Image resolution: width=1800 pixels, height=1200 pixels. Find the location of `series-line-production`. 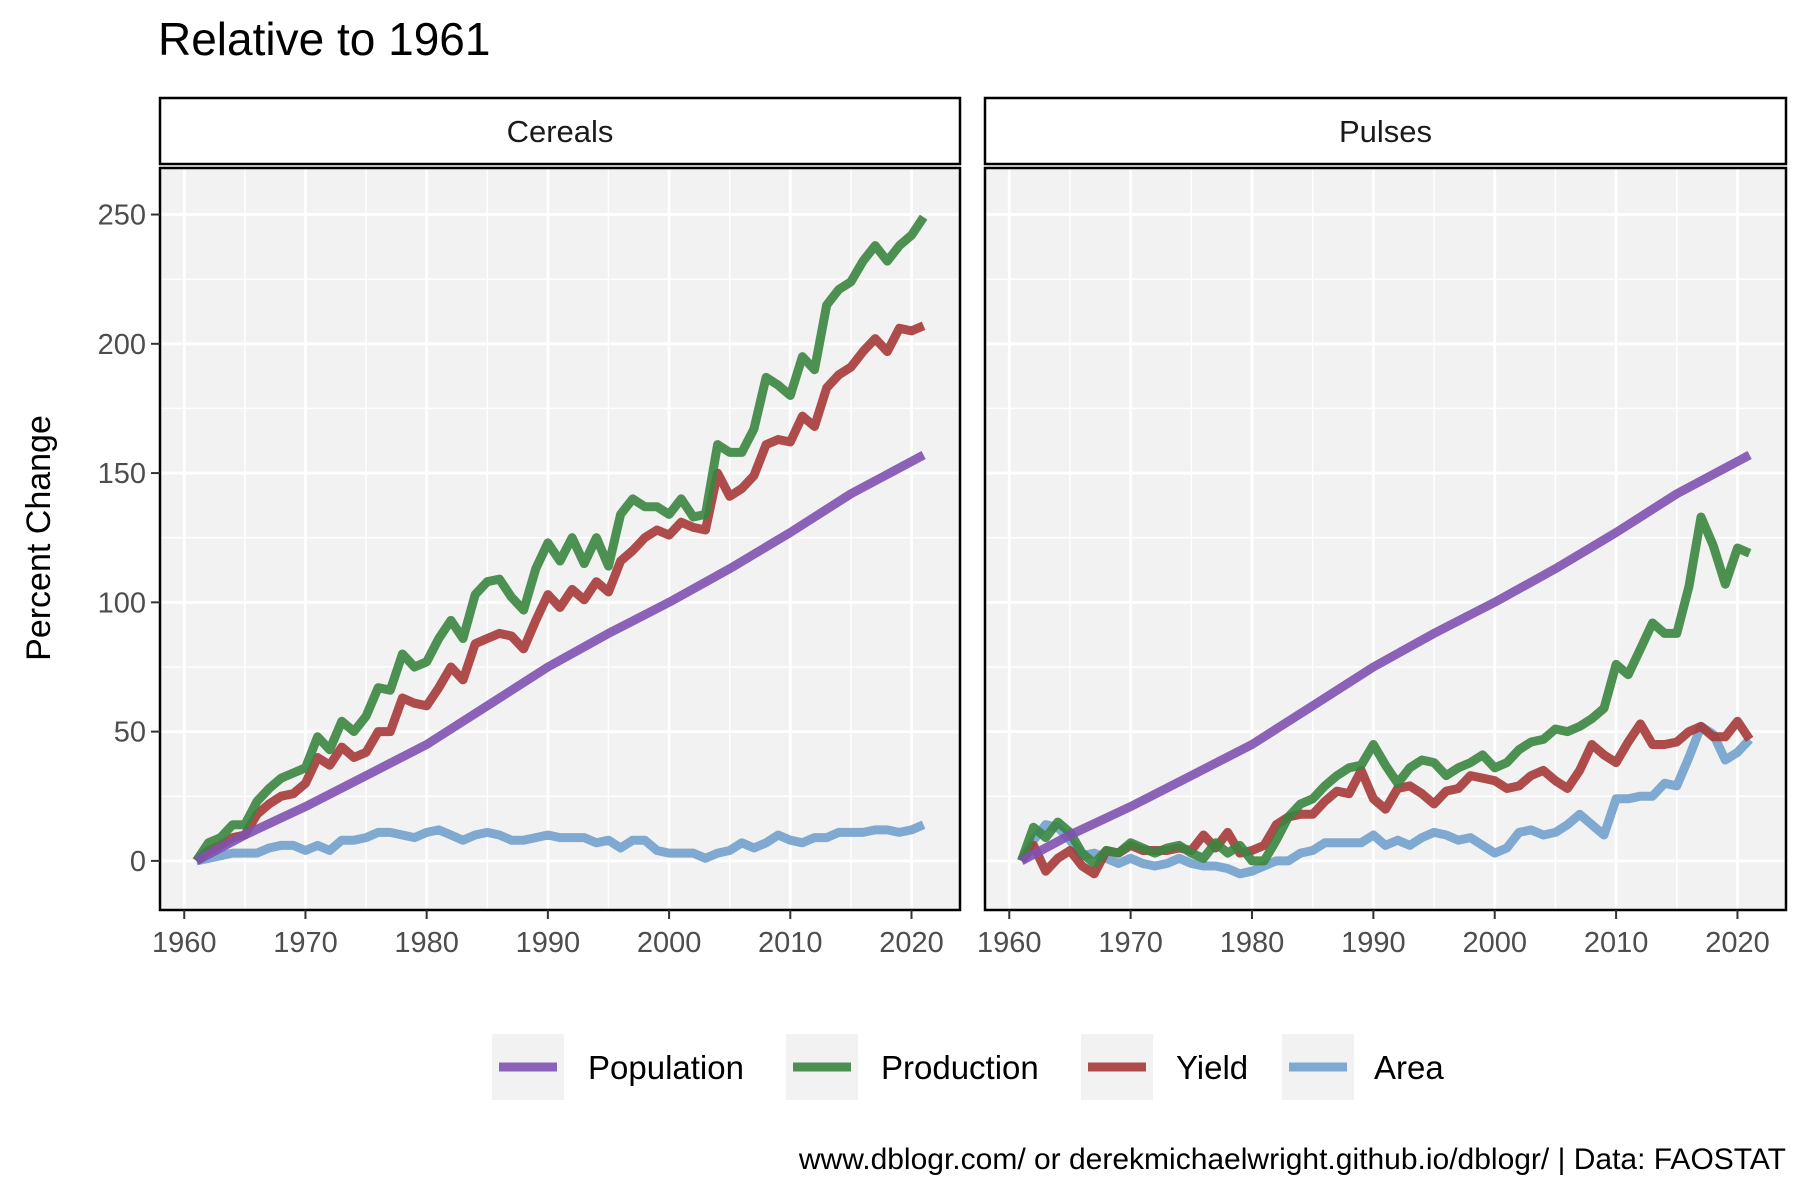

series-line-production is located at coordinates (1384, 690).